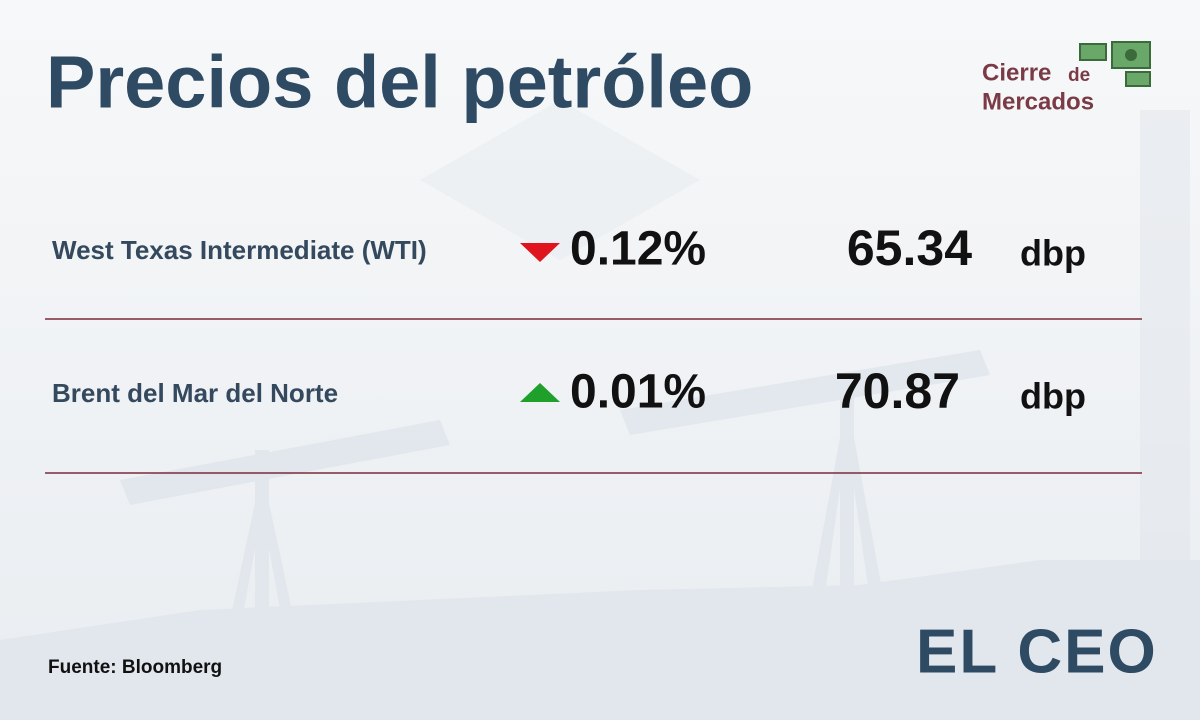  I want to click on row-name: West Texas Intermediate (WTI), so click(239, 250).